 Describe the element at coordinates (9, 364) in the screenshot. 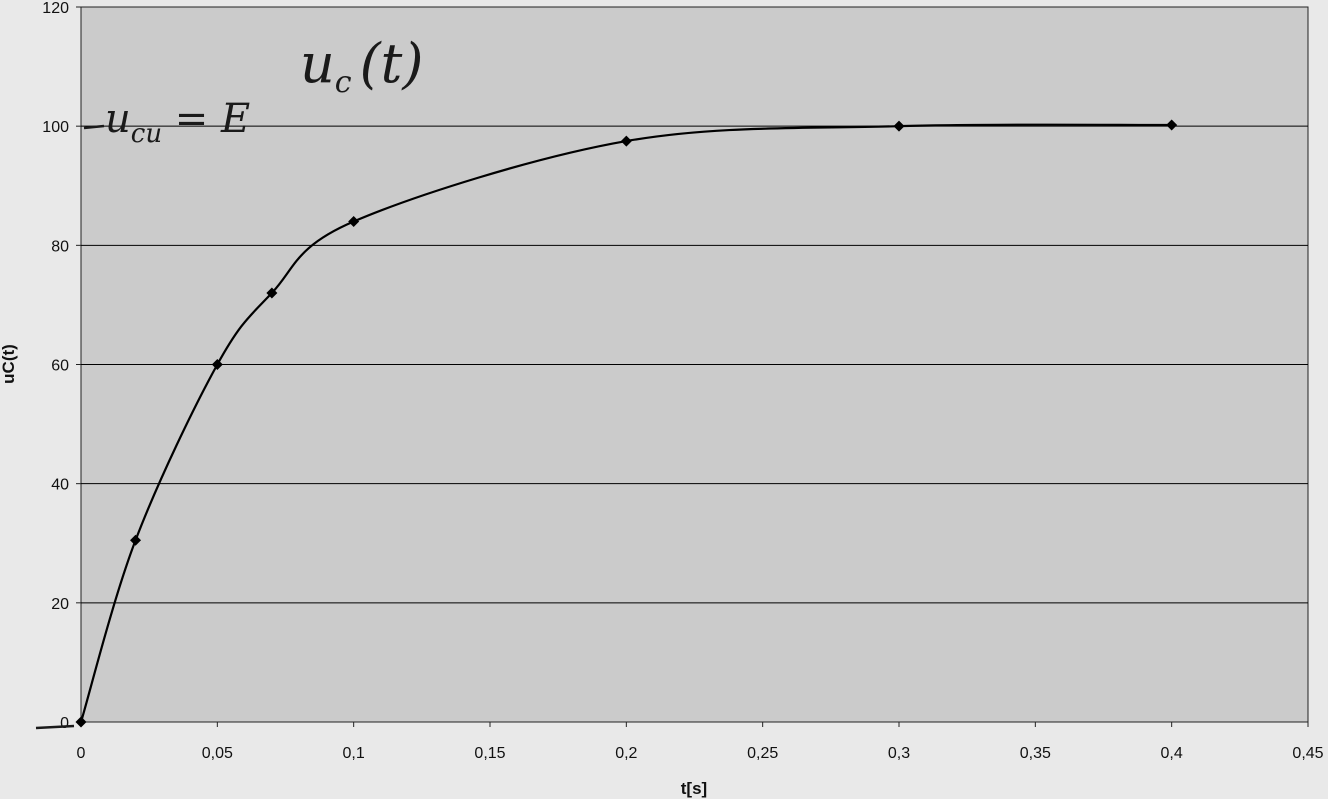

I see `y-axis-title: uC(t)` at that location.